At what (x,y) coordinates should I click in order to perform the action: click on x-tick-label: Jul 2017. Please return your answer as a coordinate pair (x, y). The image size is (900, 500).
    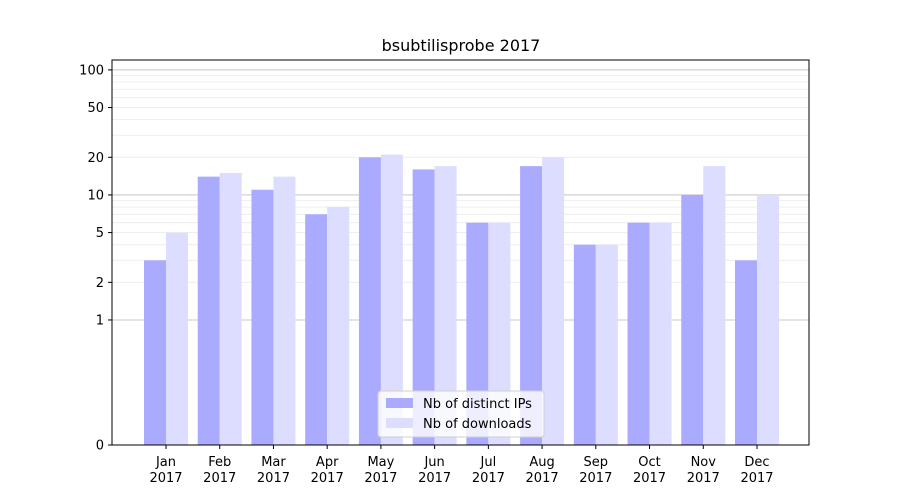
    Looking at the image, I should click on (488, 470).